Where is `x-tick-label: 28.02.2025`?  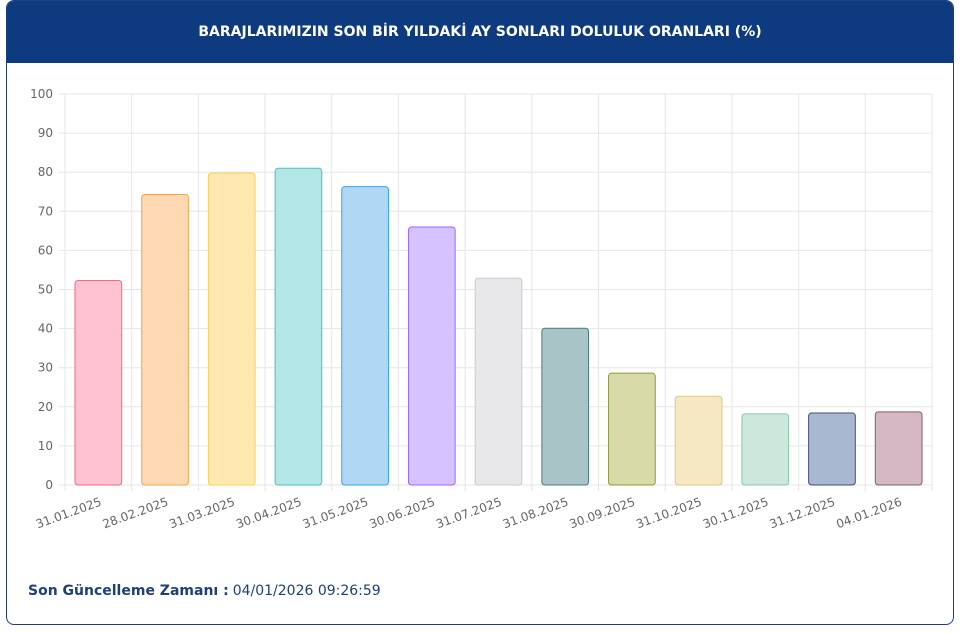
x-tick-label: 28.02.2025 is located at coordinates (135, 513).